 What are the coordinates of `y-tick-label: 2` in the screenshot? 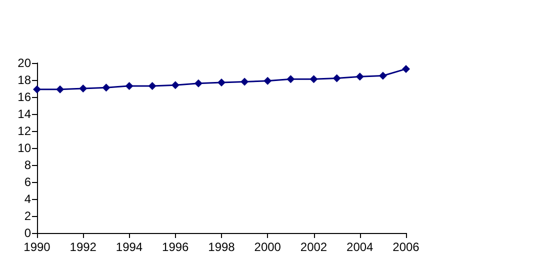 It's located at (28, 216).